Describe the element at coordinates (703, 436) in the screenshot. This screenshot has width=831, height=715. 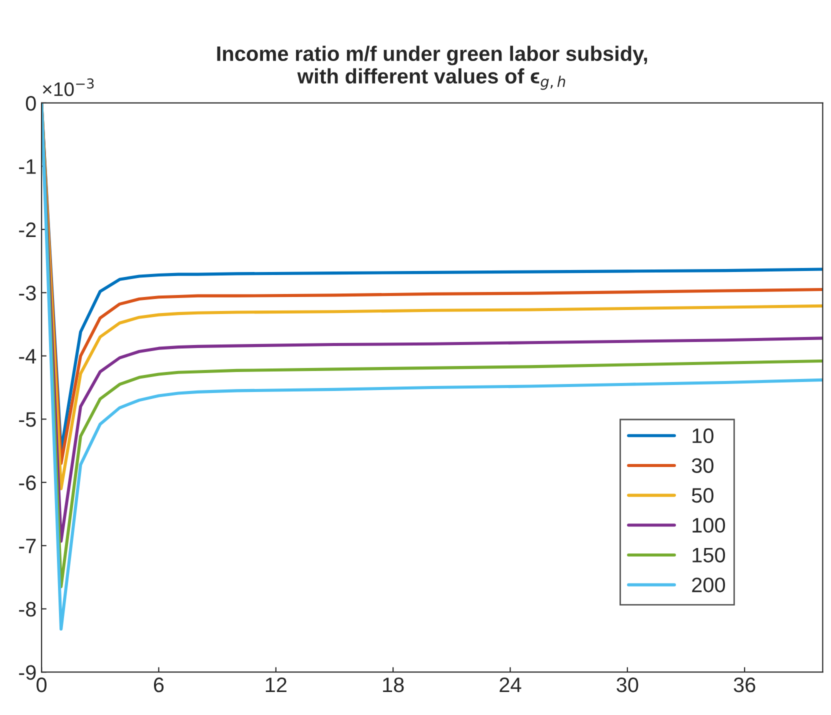
I see `legend-label: 10` at that location.